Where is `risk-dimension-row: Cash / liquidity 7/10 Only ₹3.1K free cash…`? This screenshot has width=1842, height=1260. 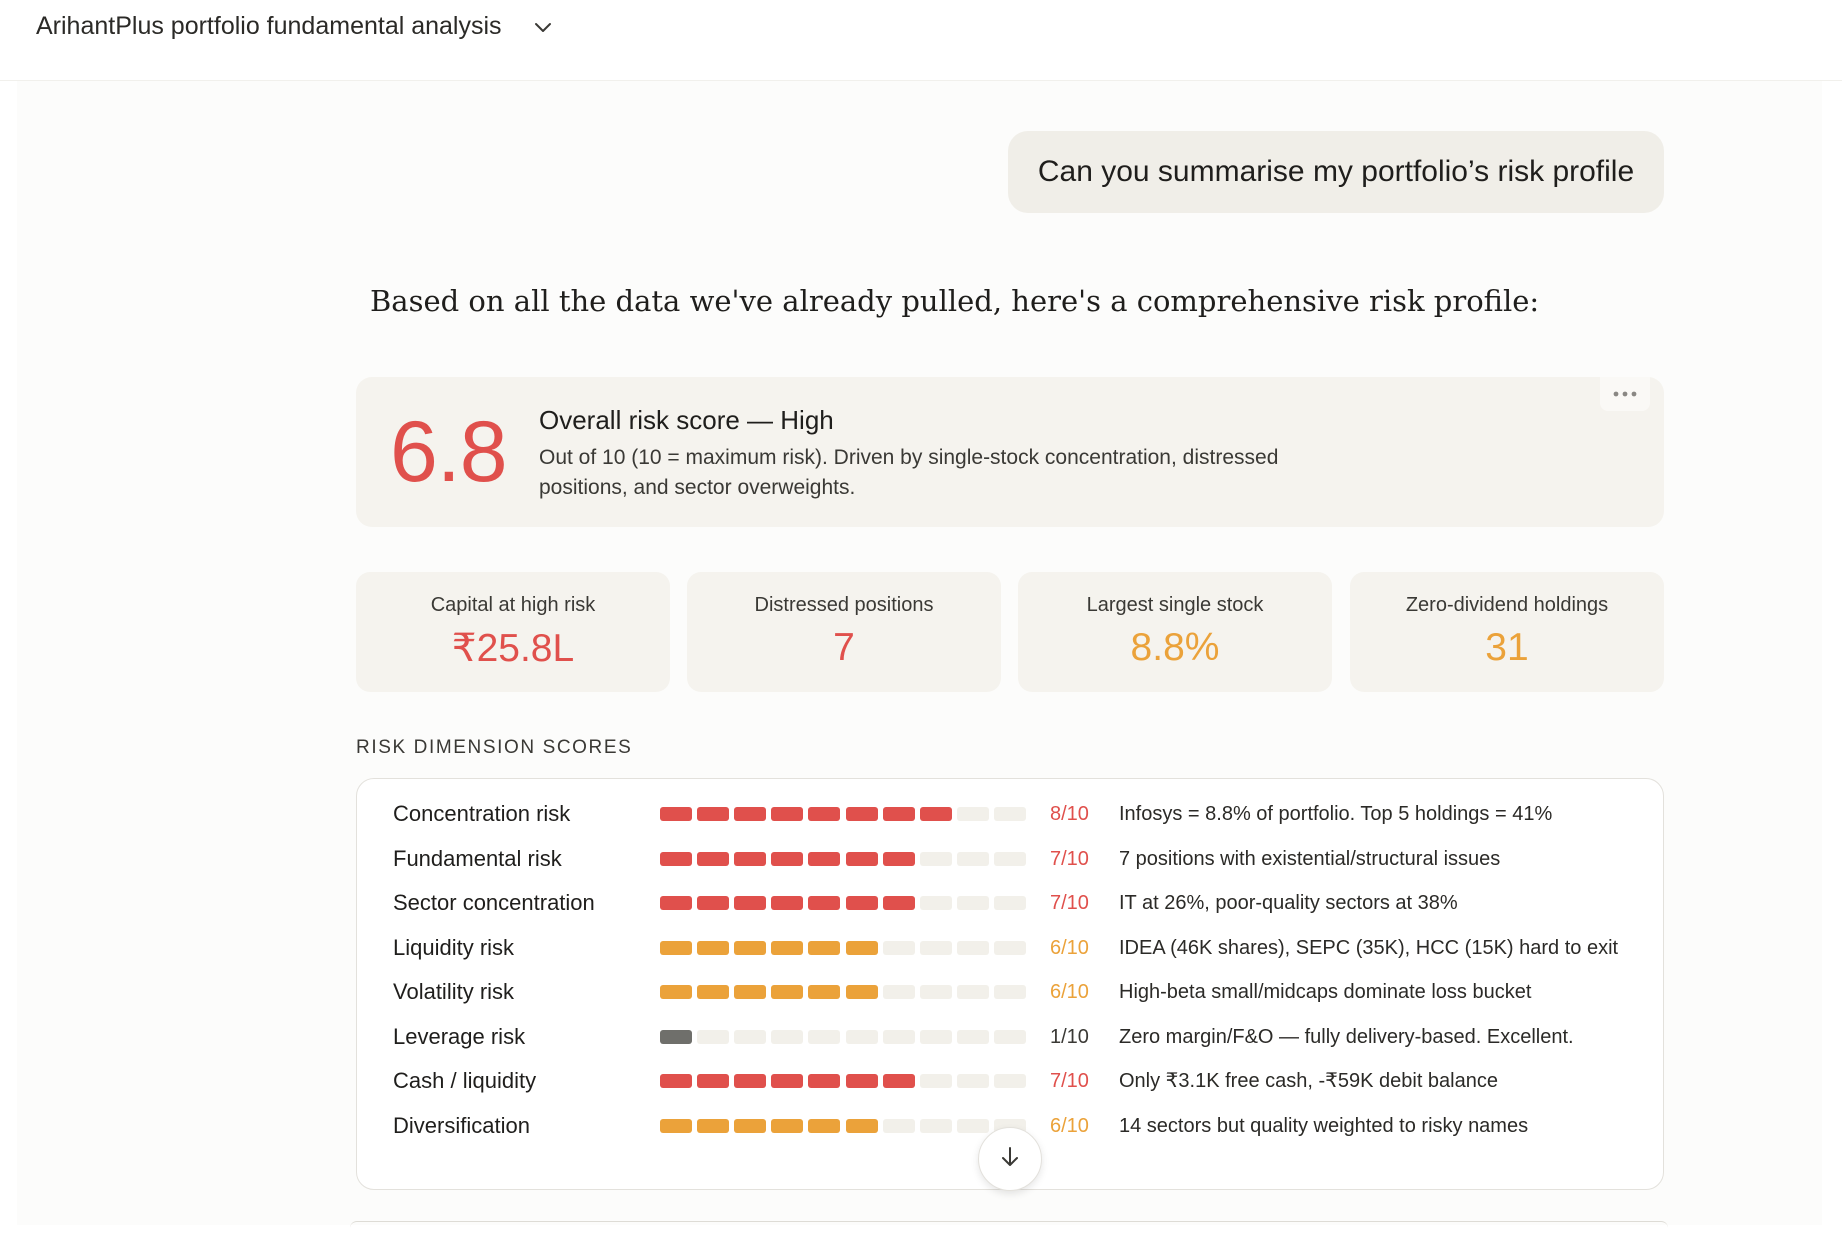 risk-dimension-row: Cash / liquidity 7/10 Only ₹3.1K free cash… is located at coordinates (1010, 1081).